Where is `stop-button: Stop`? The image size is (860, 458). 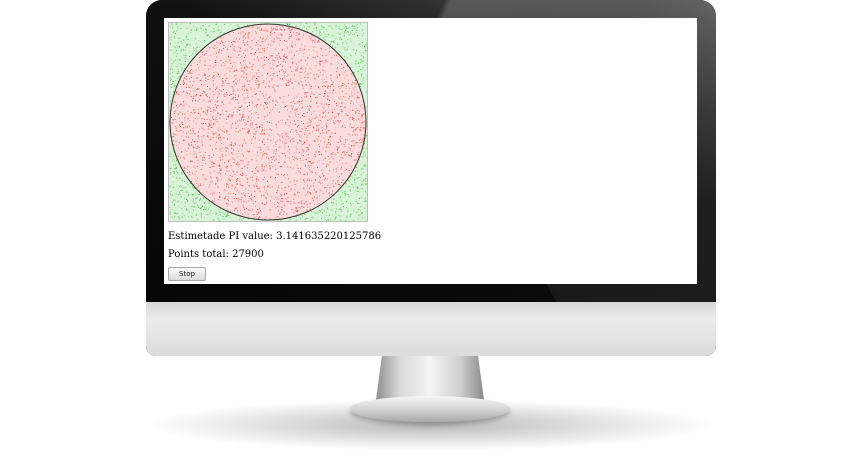
stop-button: Stop is located at coordinates (187, 274).